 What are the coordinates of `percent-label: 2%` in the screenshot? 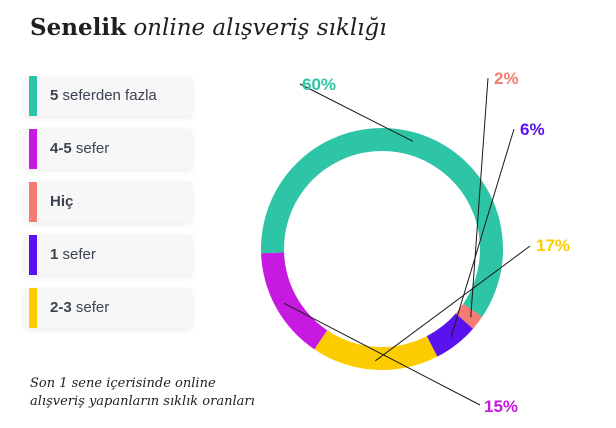 It's located at (506, 78).